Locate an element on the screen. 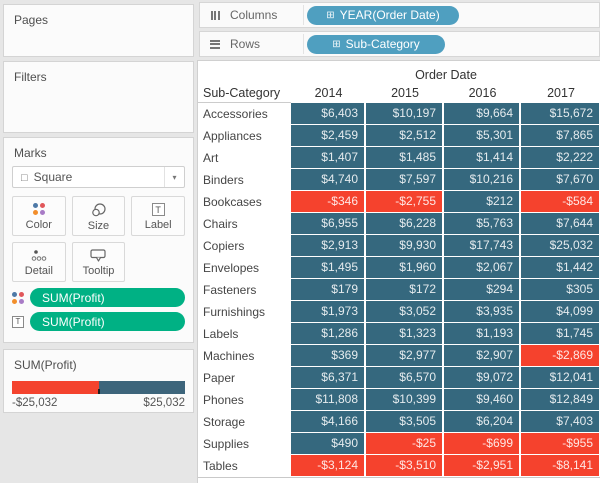 This screenshot has height=483, width=600. table-cell: $305 is located at coordinates (560, 290).